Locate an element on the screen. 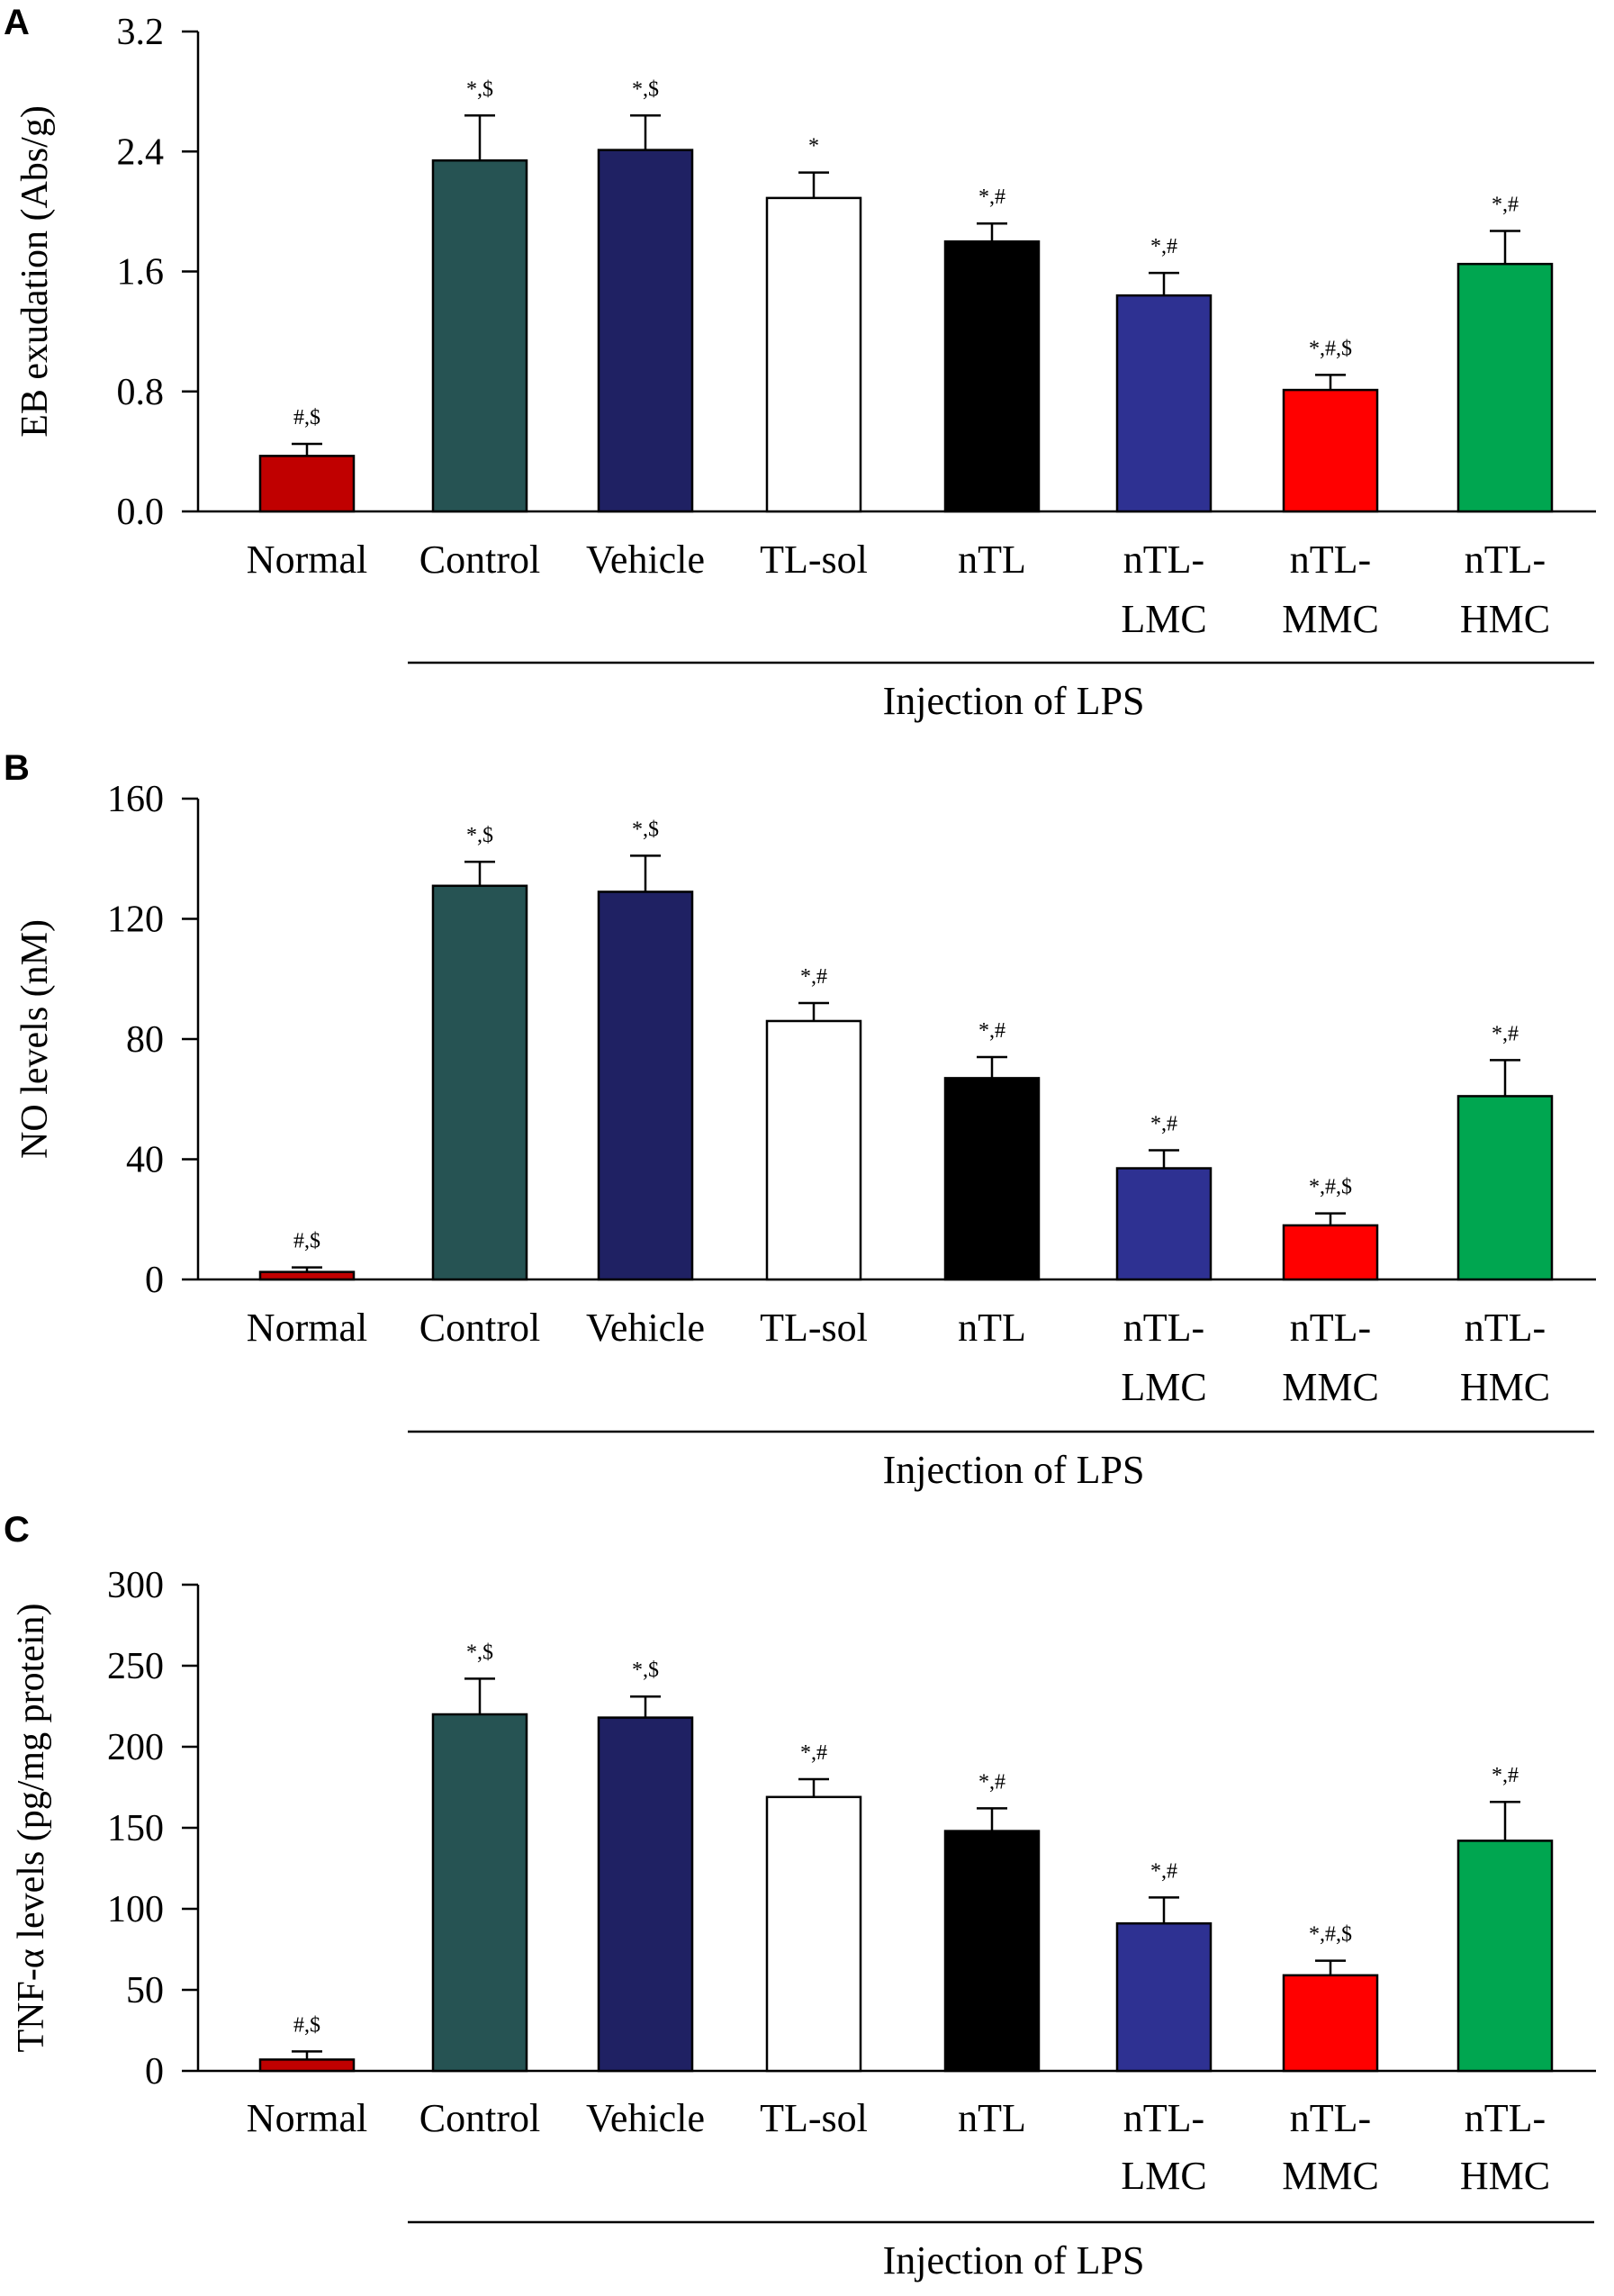 This screenshot has width=1614, height=2296. y-tick-label: 200 is located at coordinates (135, 1747).